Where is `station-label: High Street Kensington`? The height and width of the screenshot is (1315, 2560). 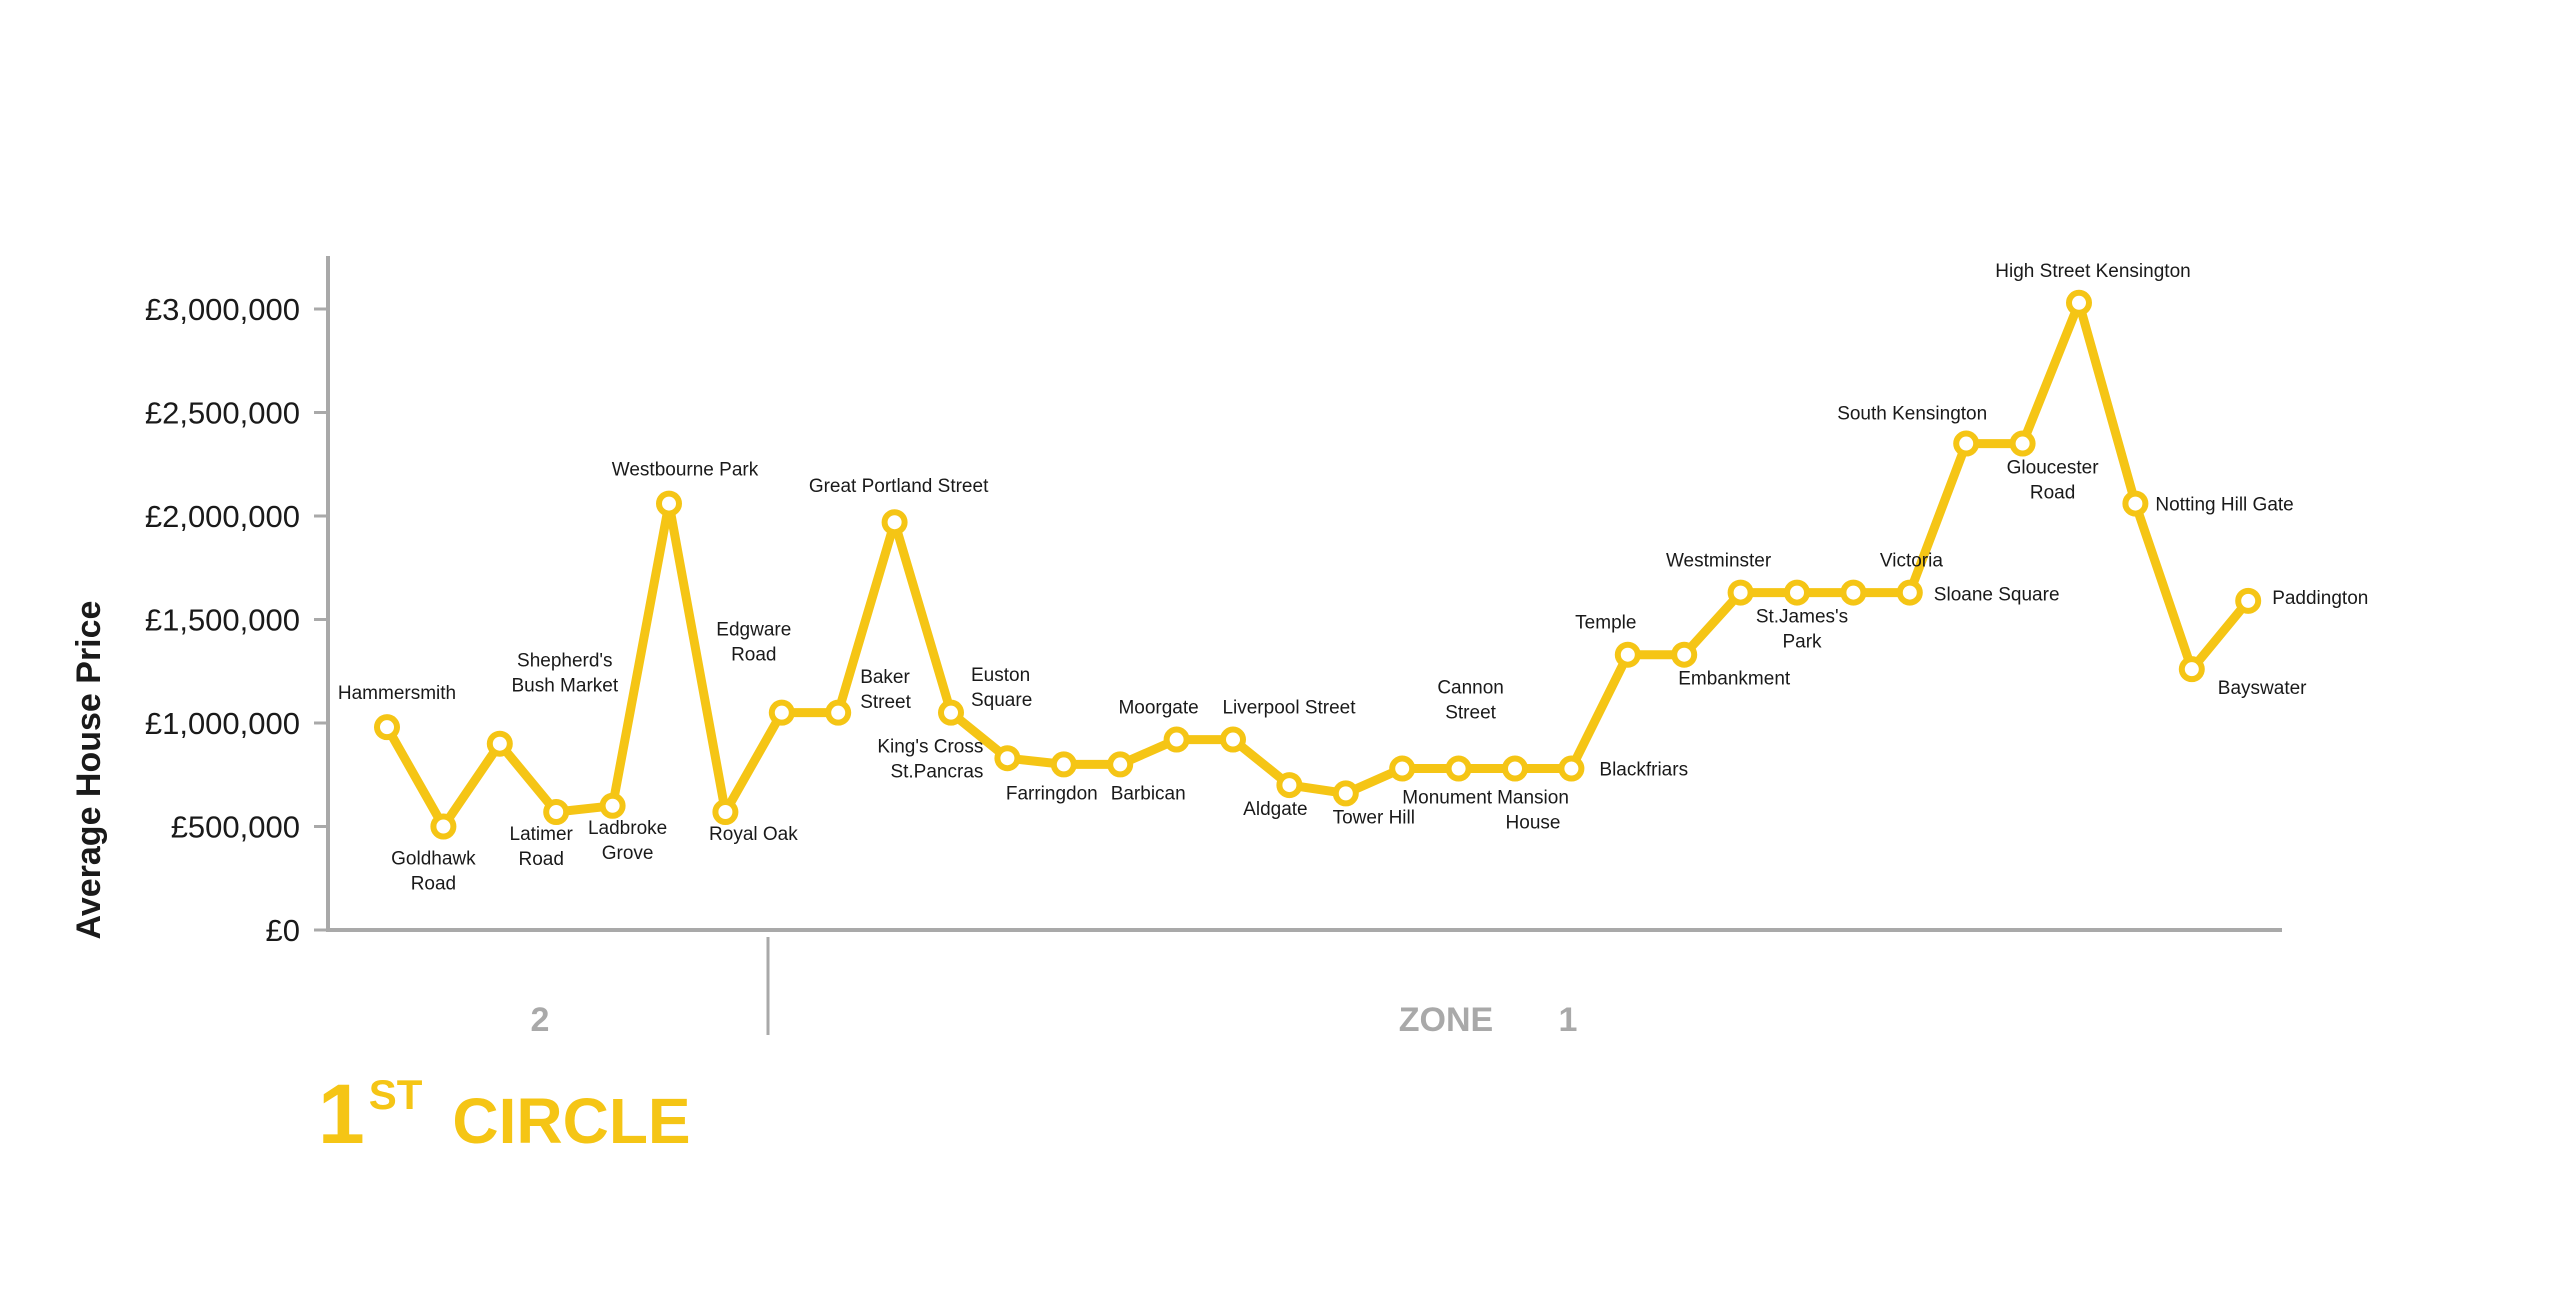 station-label: High Street Kensington is located at coordinates (2092, 271).